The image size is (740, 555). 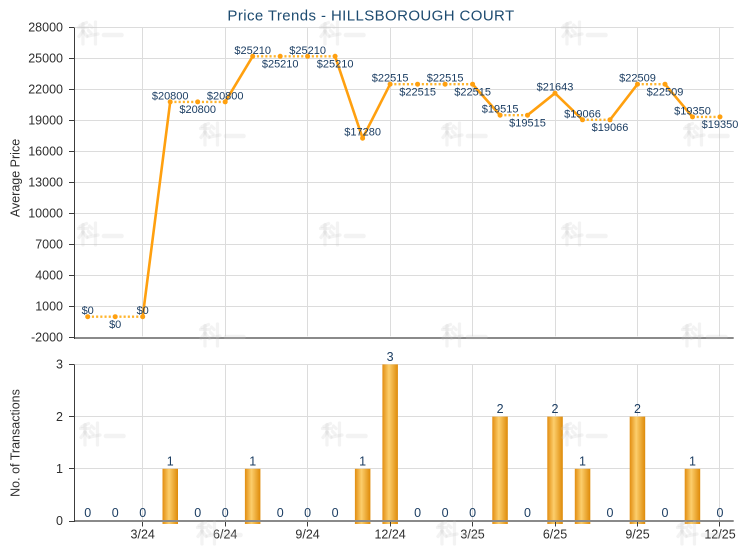 I want to click on svg-text: 22000, so click(x=45, y=90).